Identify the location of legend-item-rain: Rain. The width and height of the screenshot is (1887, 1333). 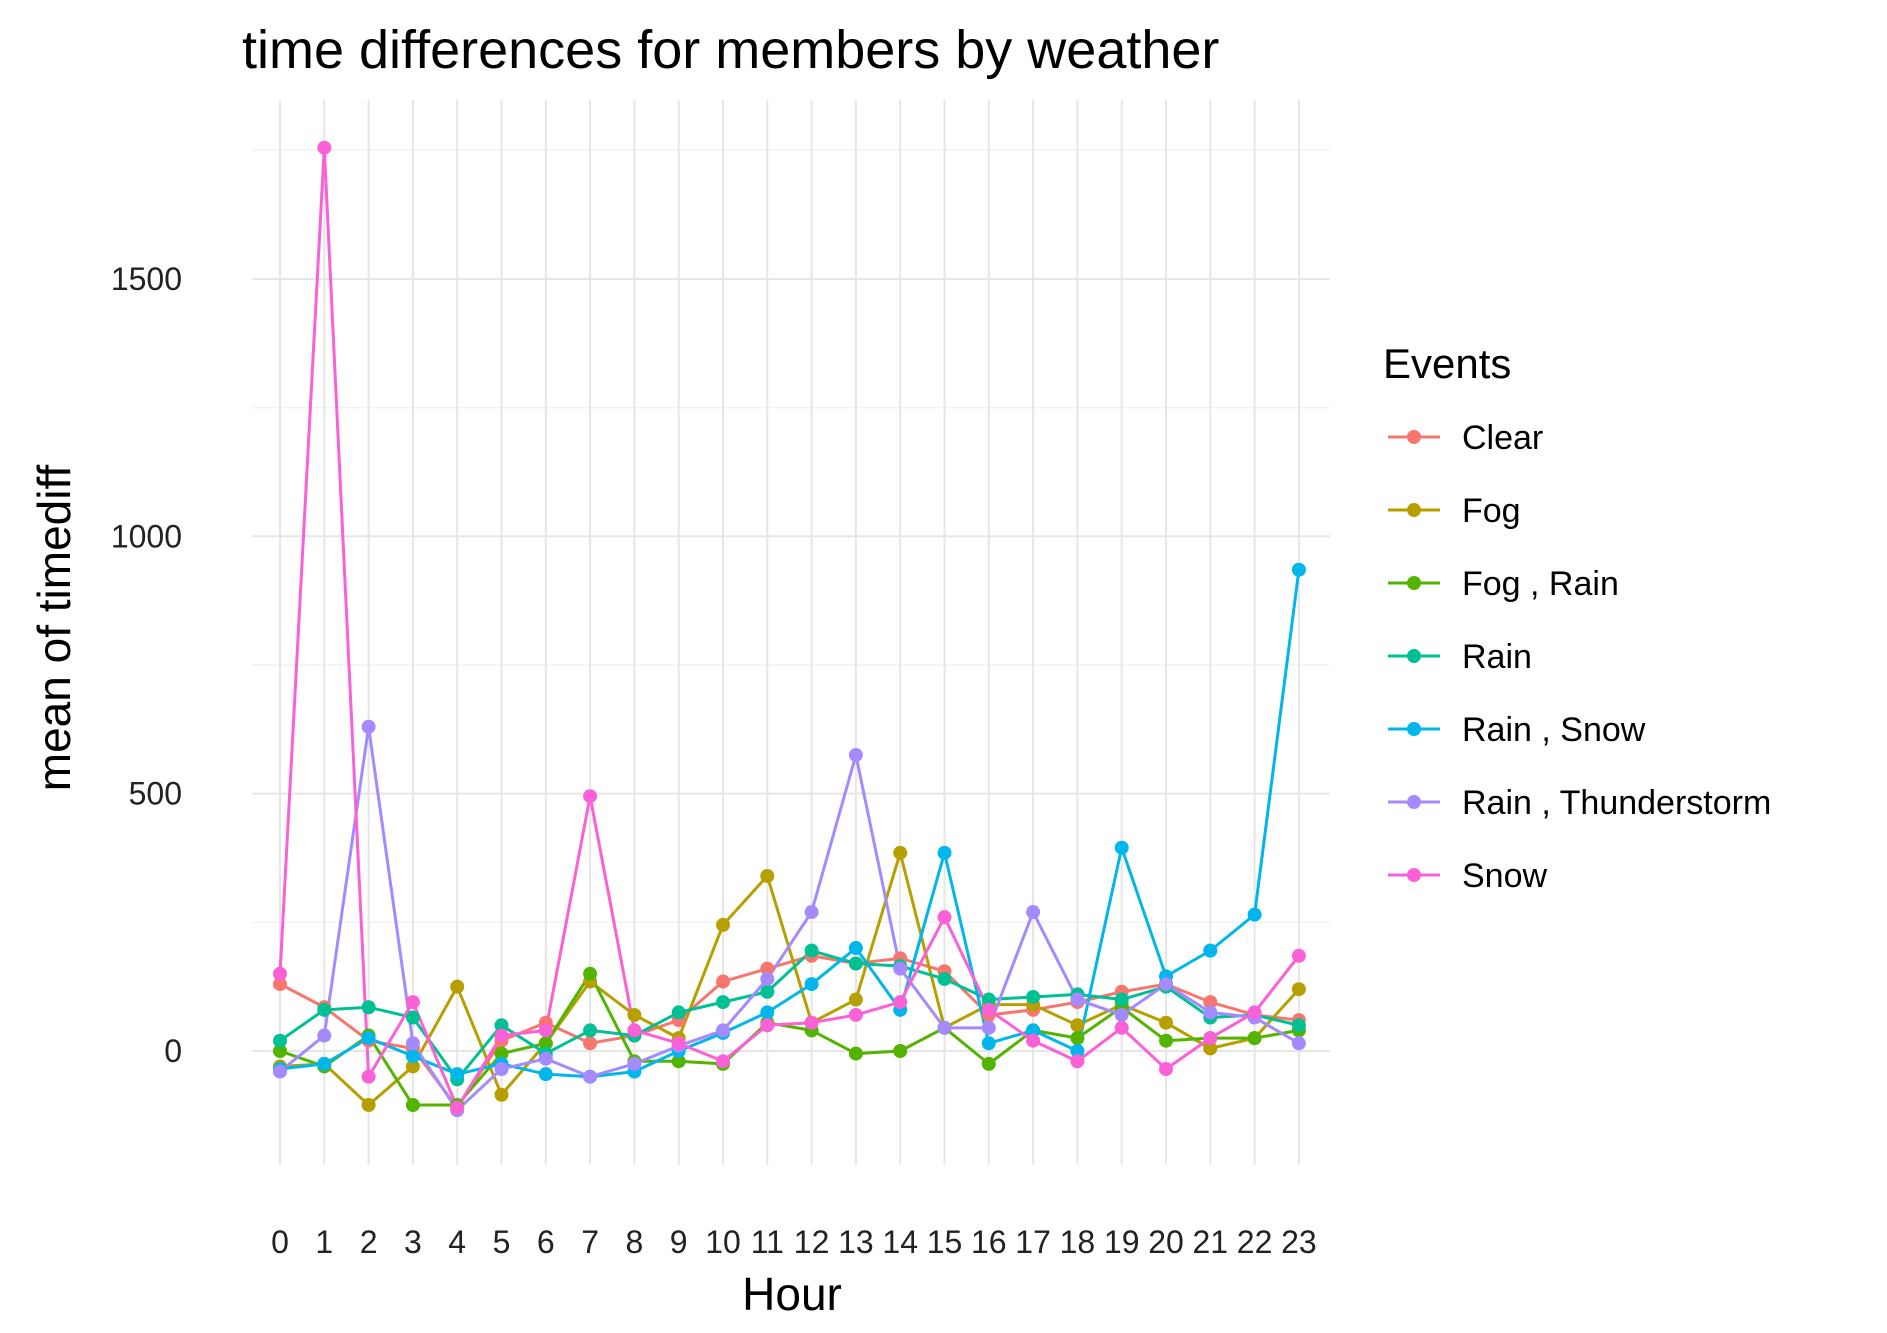
(1460, 657).